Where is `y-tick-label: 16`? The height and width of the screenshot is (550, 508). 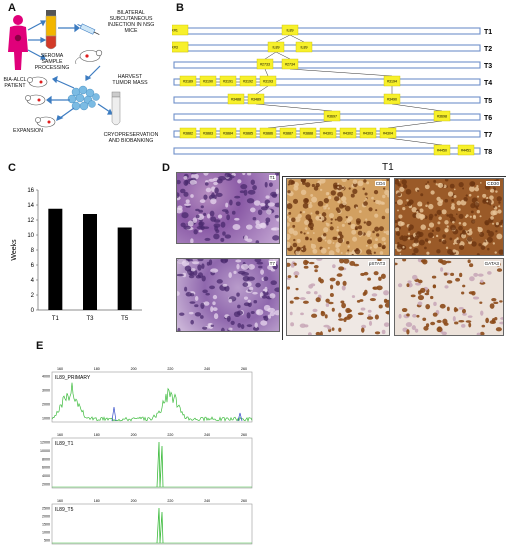 y-tick-label: 16 is located at coordinates (30, 191).